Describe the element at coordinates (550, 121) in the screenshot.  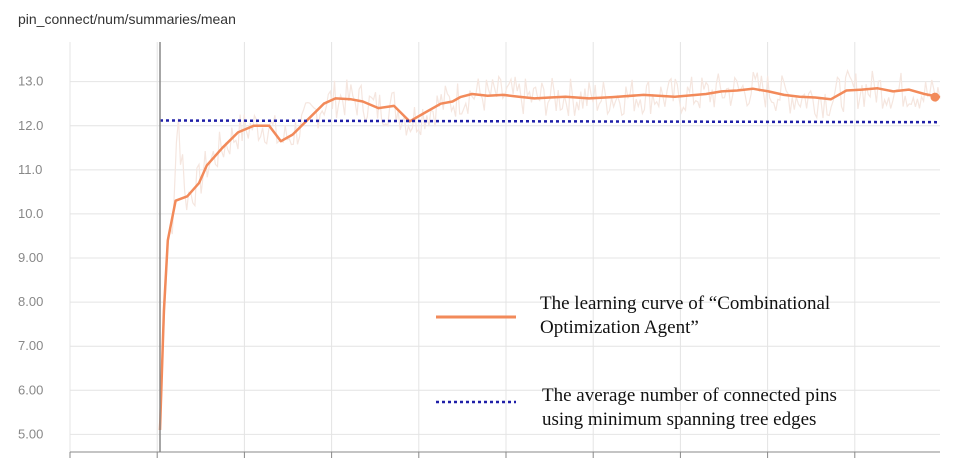
I see `series-line-mst-average` at that location.